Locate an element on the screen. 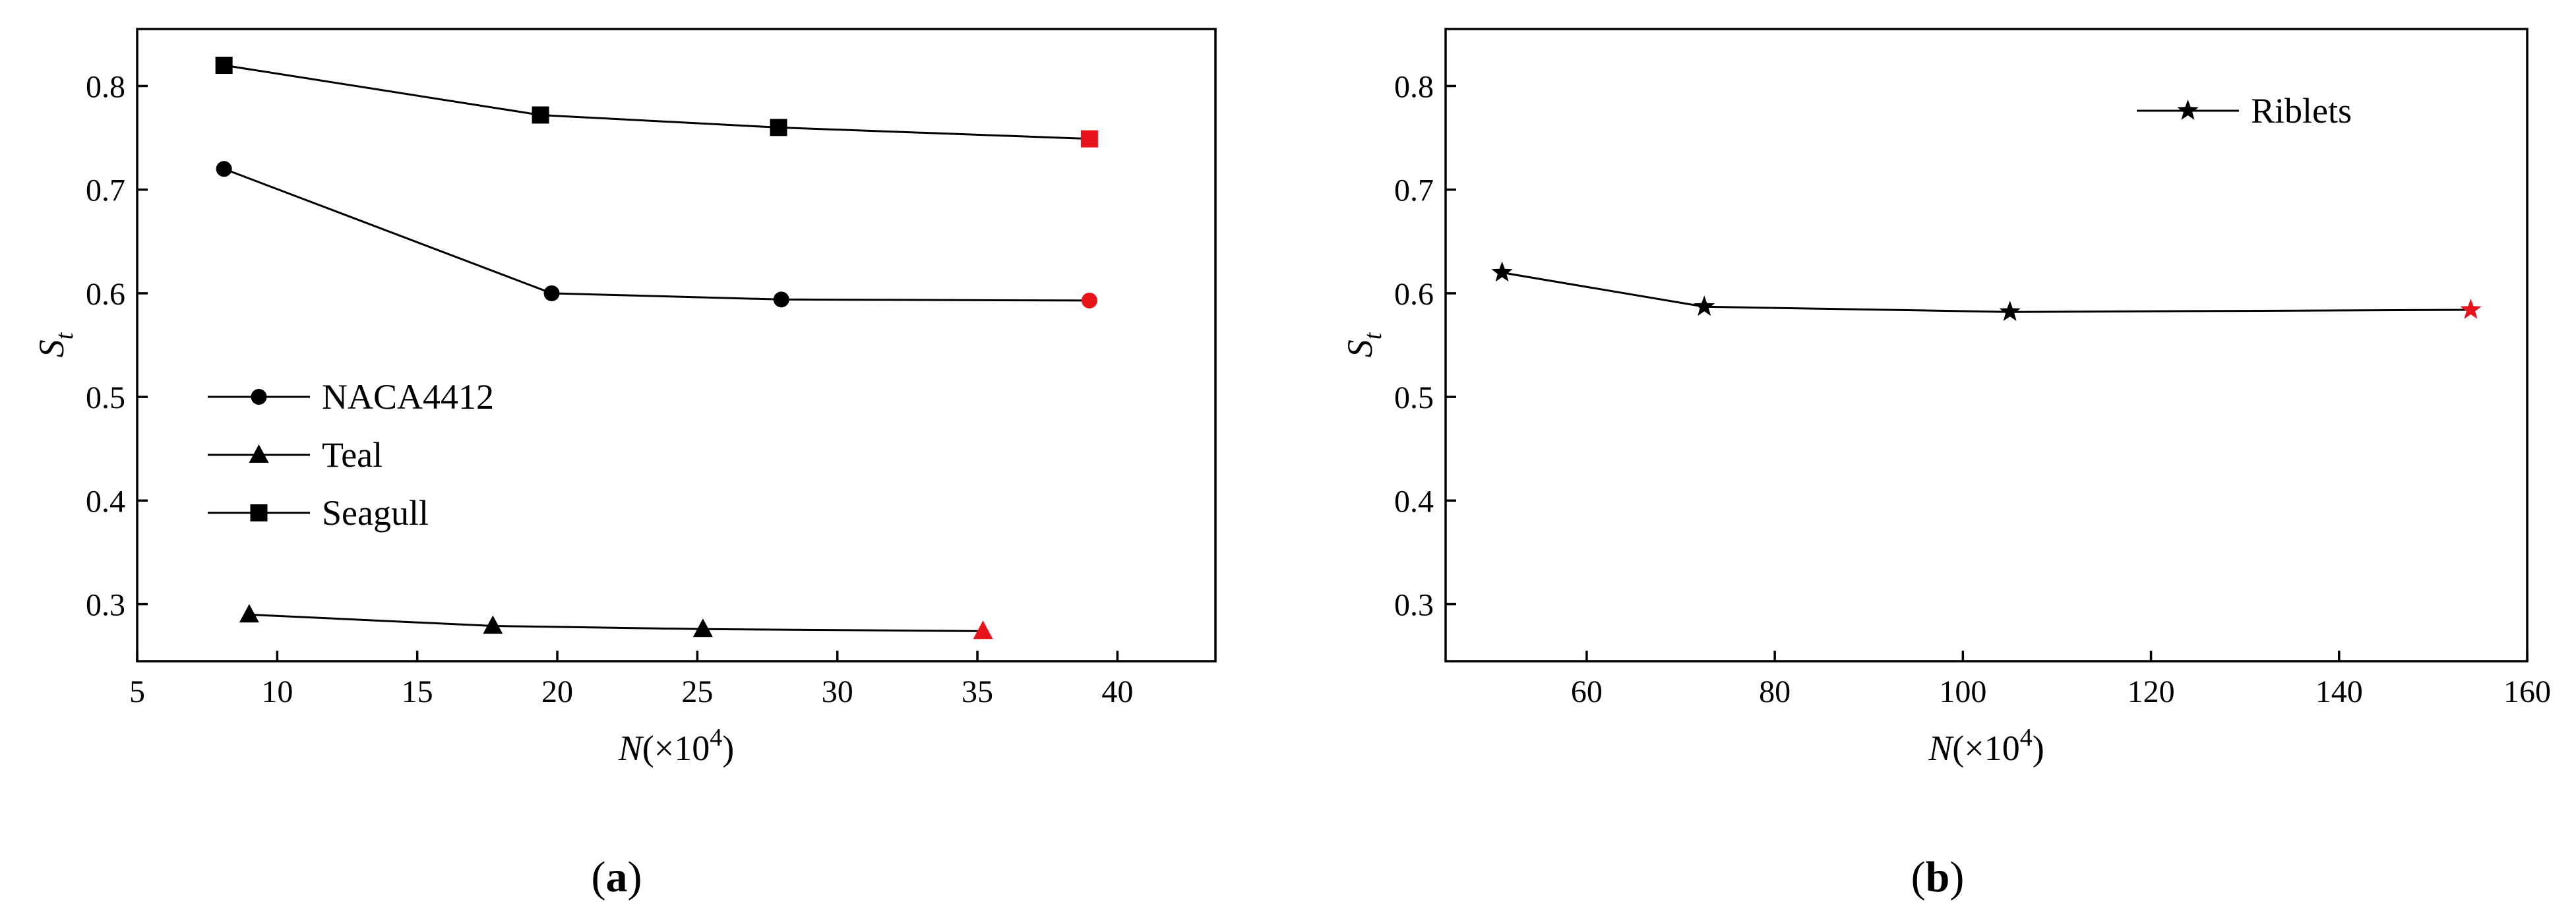 This screenshot has width=2576, height=915. x-tick-label: 20 is located at coordinates (557, 691).